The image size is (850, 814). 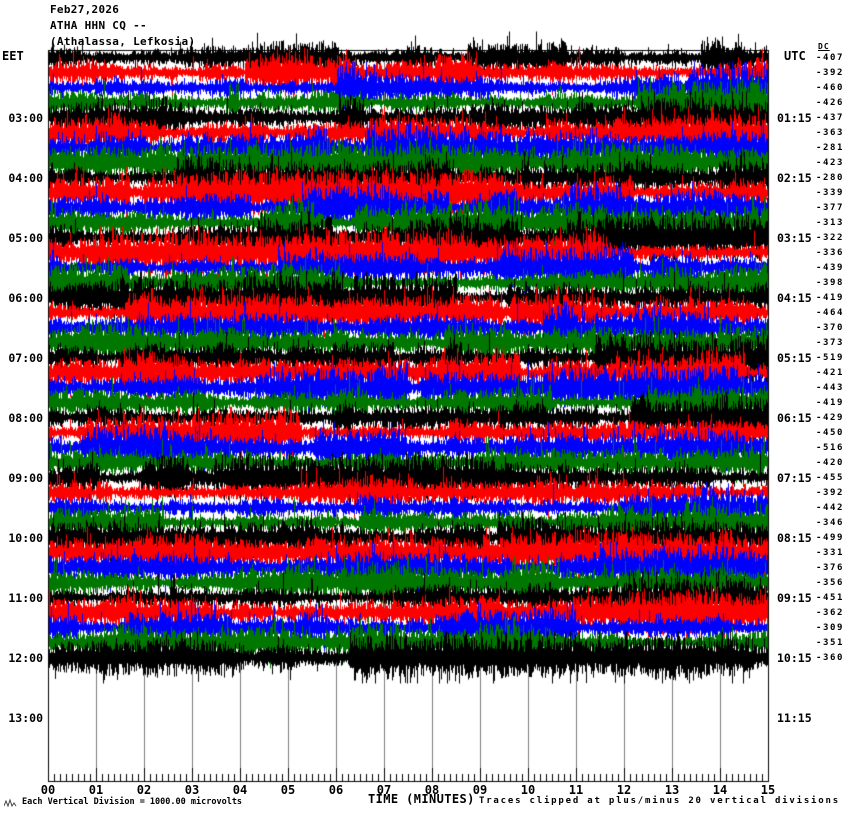 What do you see at coordinates (830, 612) in the screenshot?
I see `dc-value: -362` at bounding box center [830, 612].